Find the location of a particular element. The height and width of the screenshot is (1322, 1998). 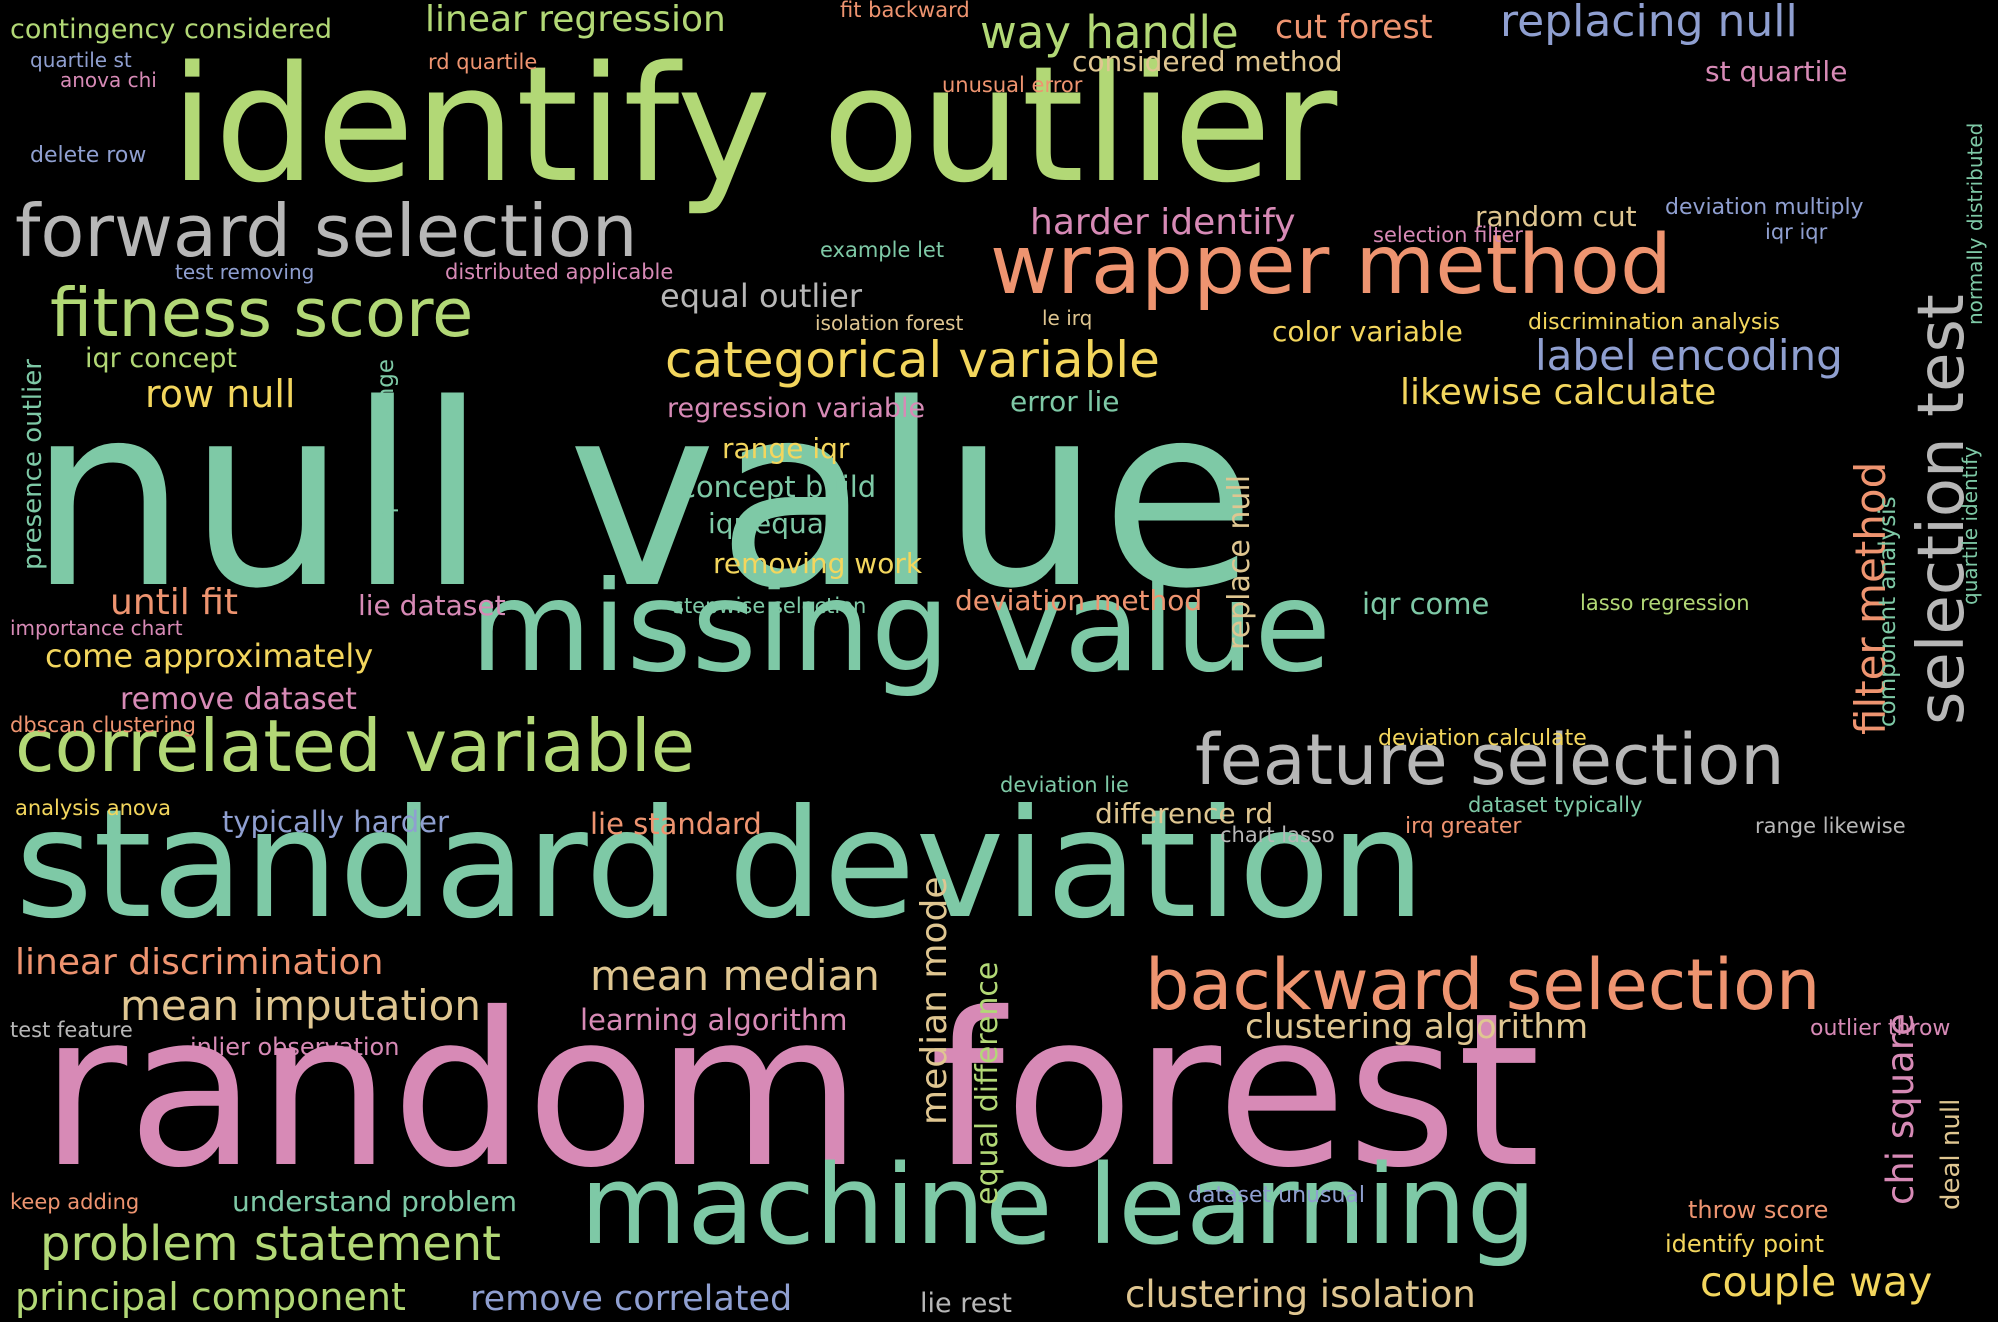

word: lie standard is located at coordinates (676, 824).